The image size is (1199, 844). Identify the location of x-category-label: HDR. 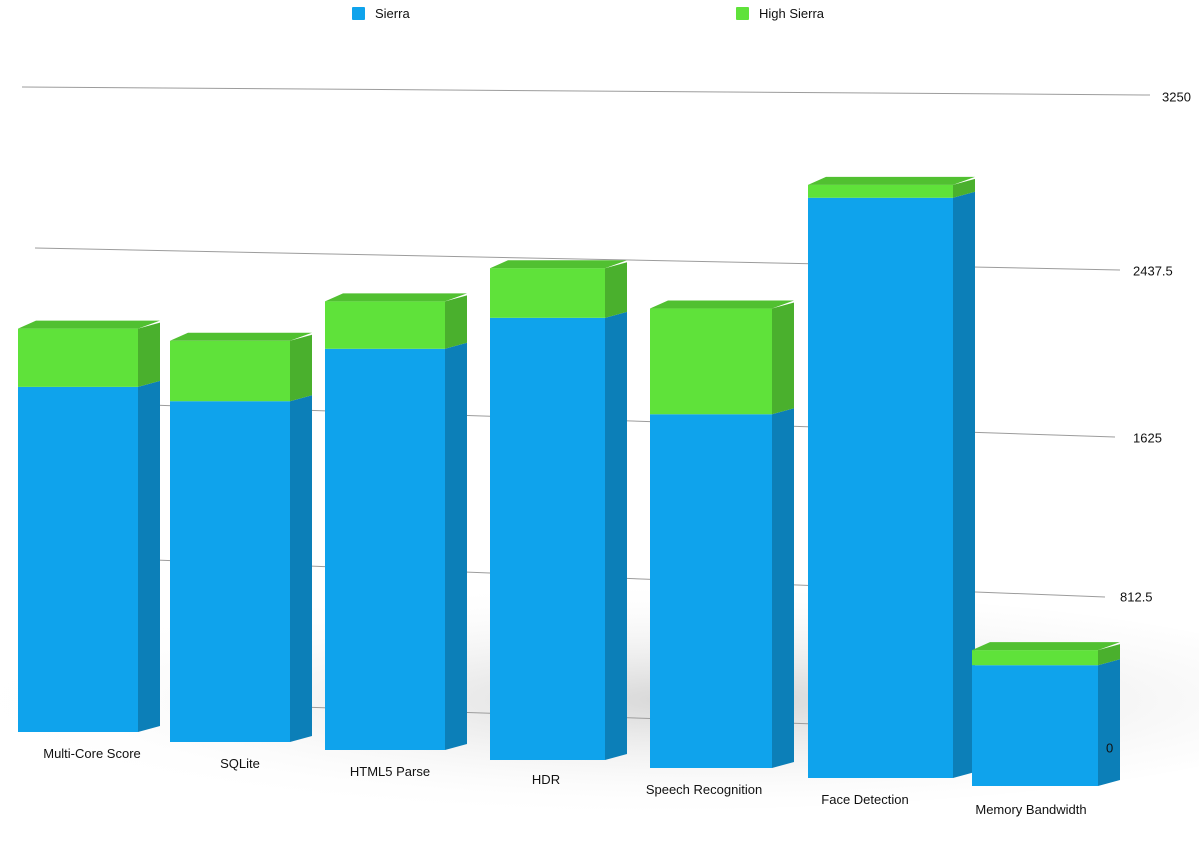
(546, 779).